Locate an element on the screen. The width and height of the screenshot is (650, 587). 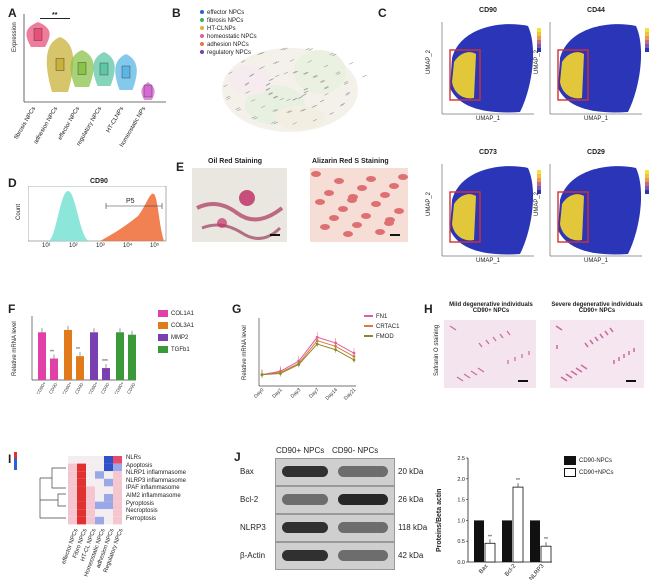
x-tick-label: Day14 is located at coordinates (332, 394).